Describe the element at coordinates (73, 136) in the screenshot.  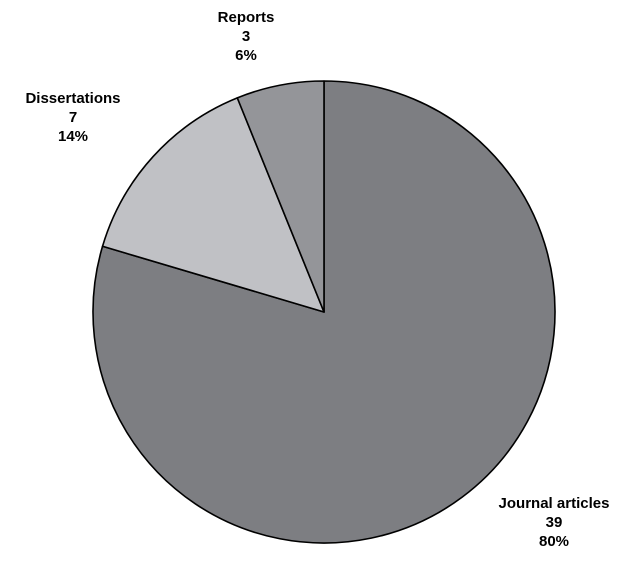
I see `dissertations-label-percent: 14%` at that location.